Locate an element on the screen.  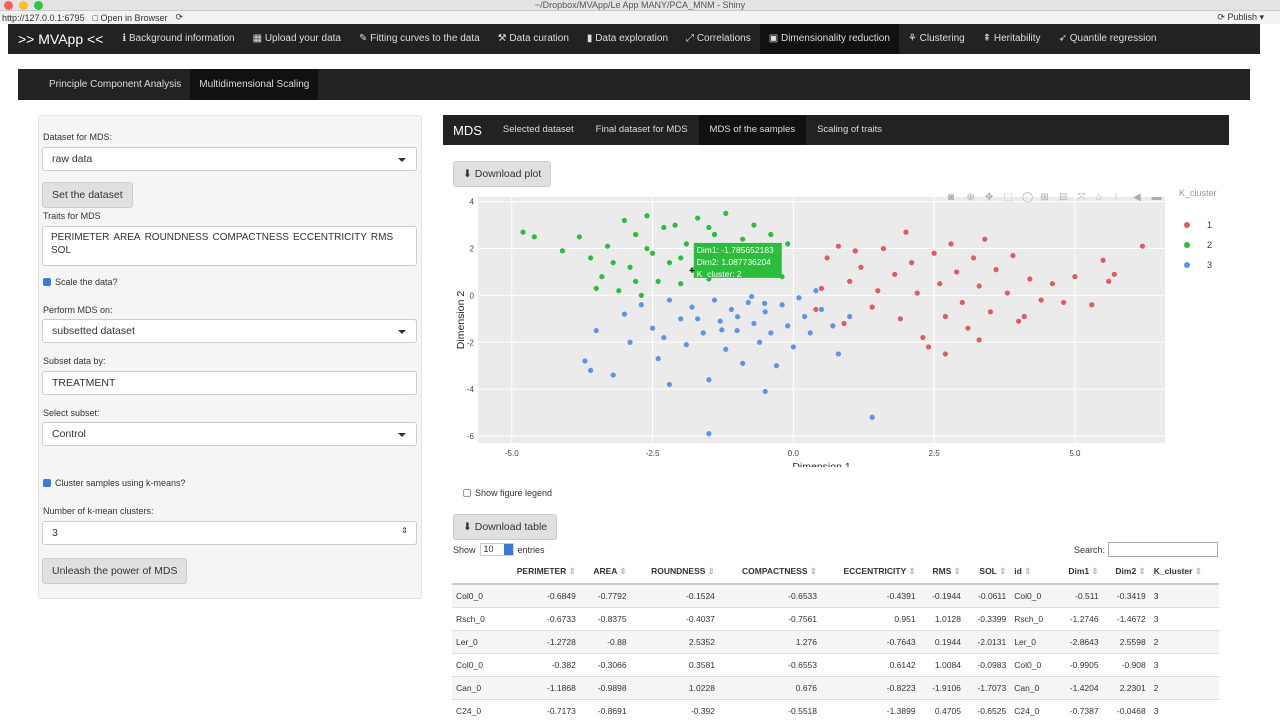
column-header: PERIMETER ⇕ is located at coordinates (538, 572).